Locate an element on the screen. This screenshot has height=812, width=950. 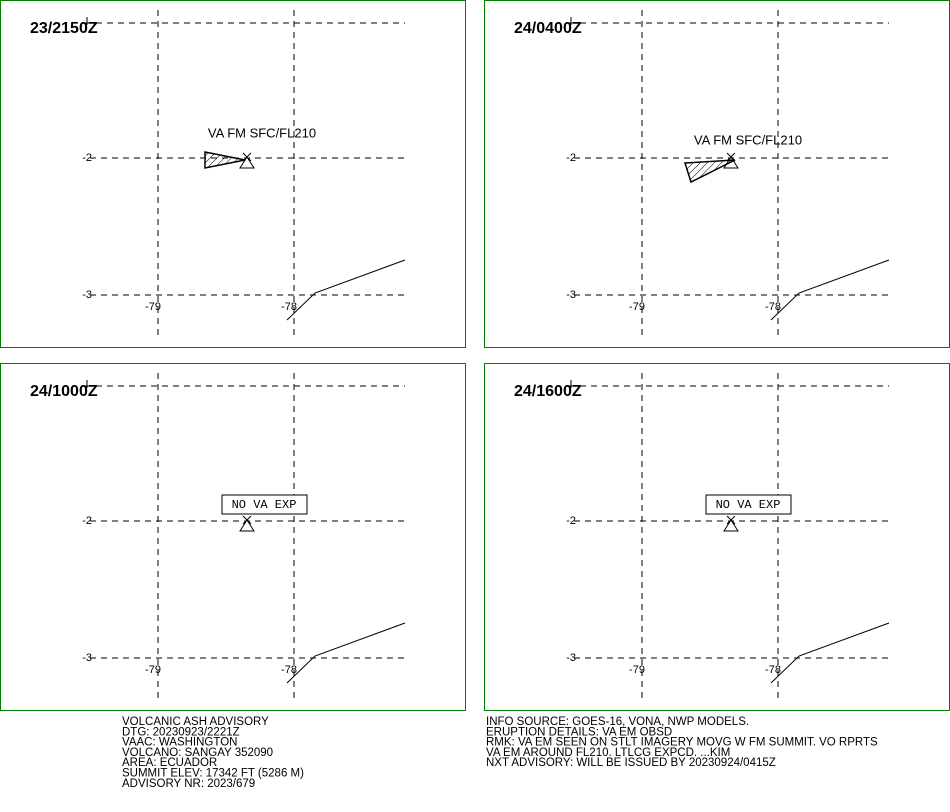
advisory-line: INFO SOURCE: GOES-16, VONA, NWP MODELS. is located at coordinates (617, 722).